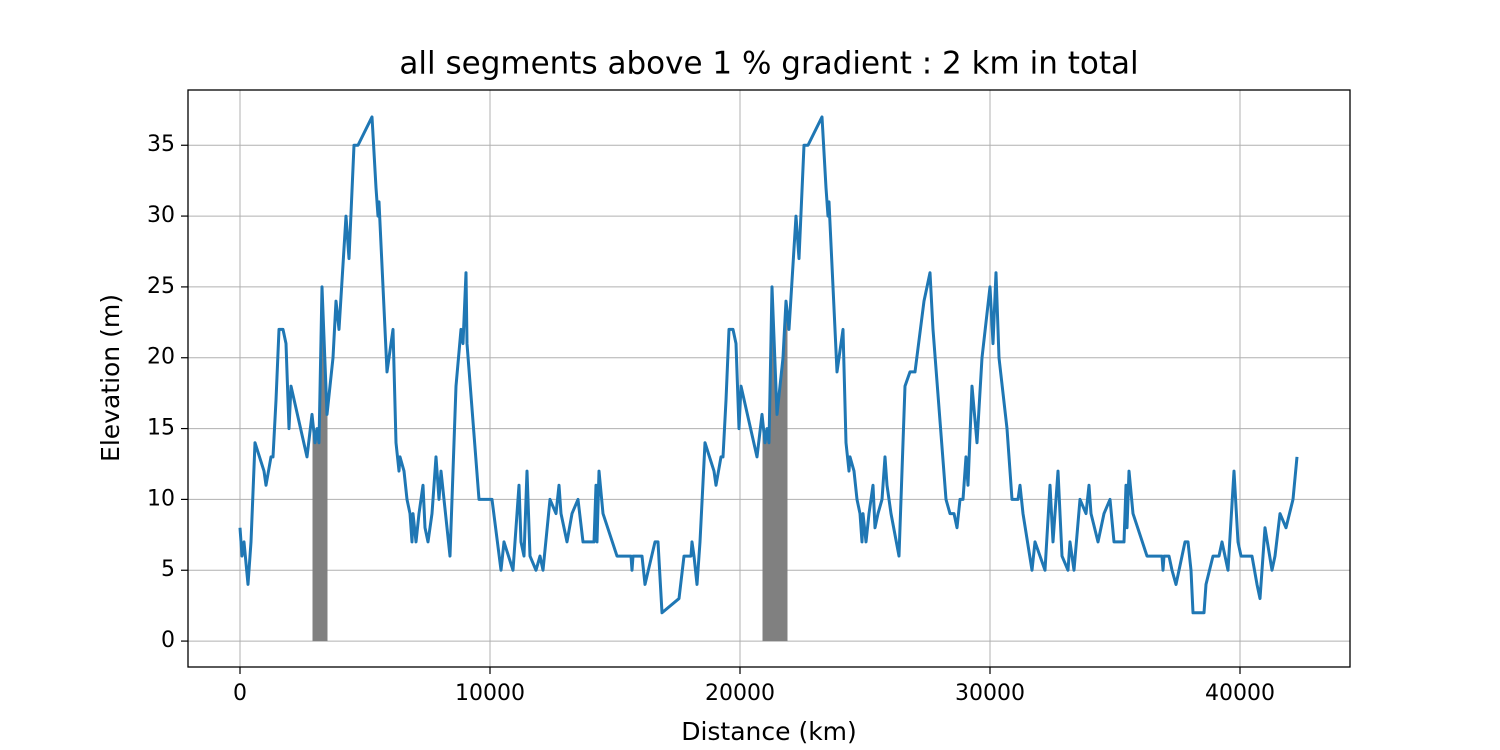  What do you see at coordinates (320, 464) in the screenshot?
I see `highlight-area` at bounding box center [320, 464].